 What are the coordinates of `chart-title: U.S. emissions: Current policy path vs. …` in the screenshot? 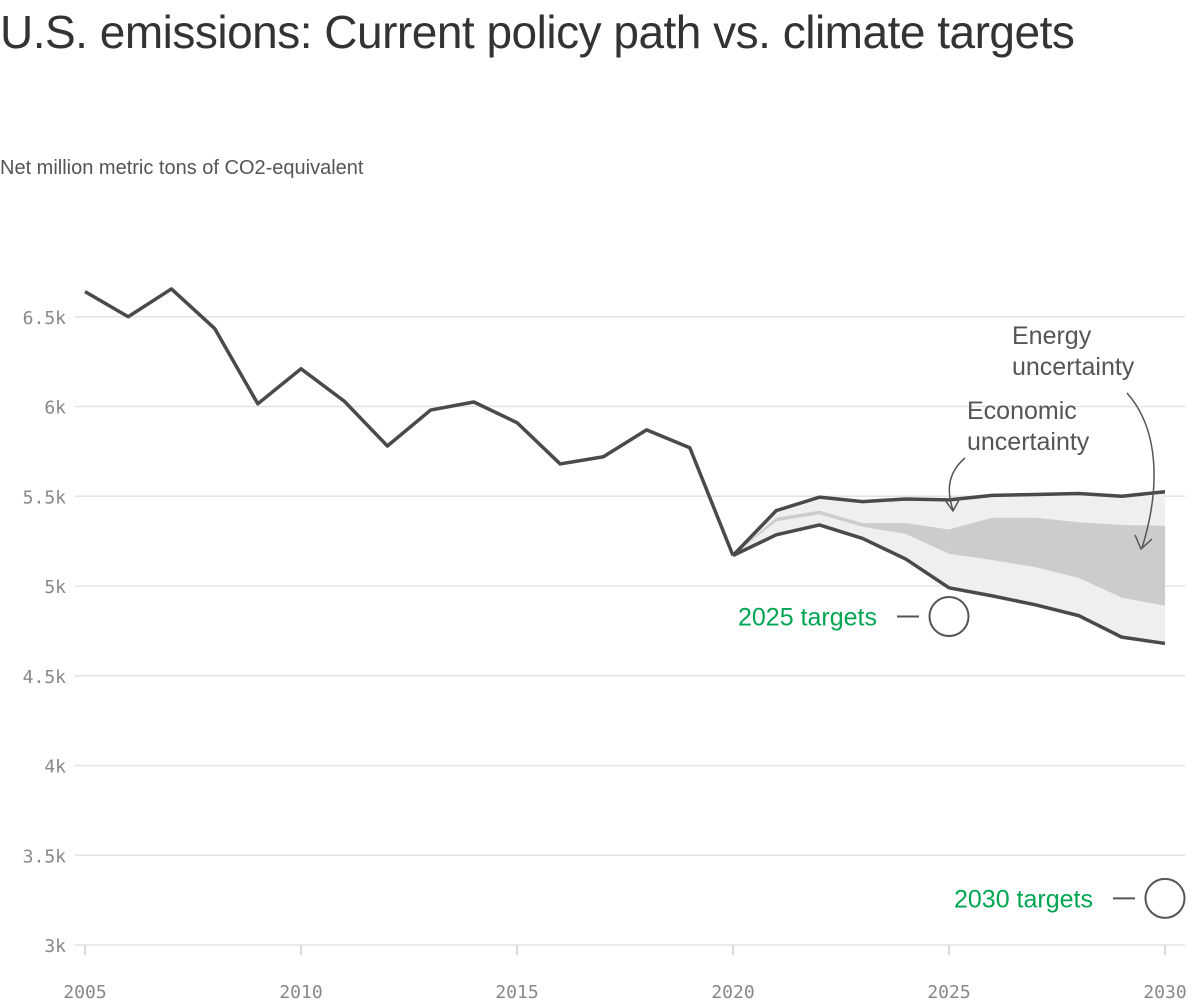 It's located at (537, 32).